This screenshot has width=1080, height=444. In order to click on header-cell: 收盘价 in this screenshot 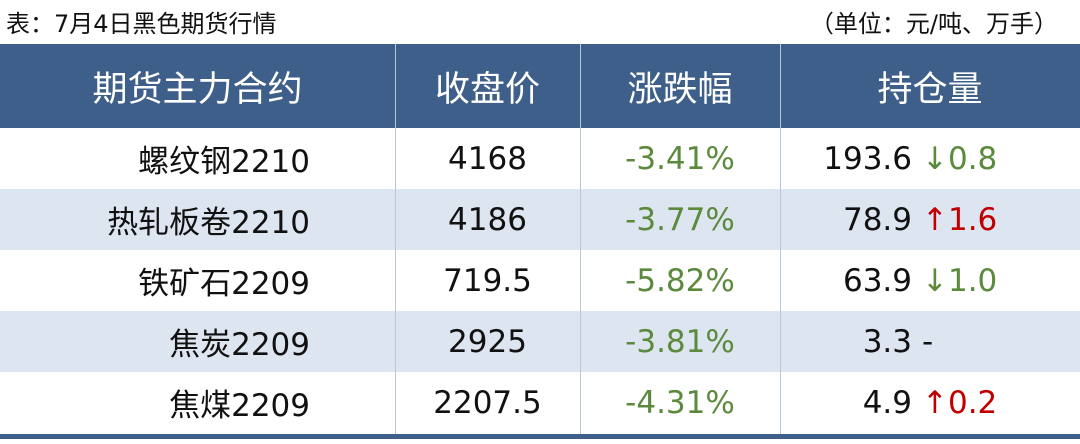, I will do `click(487, 89)`.